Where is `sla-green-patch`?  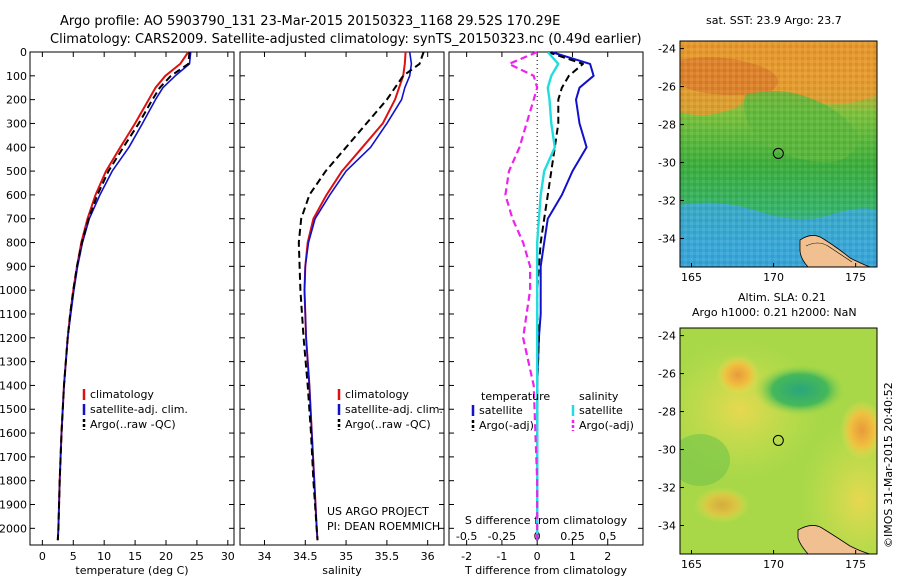 sla-green-patch is located at coordinates (705, 460).